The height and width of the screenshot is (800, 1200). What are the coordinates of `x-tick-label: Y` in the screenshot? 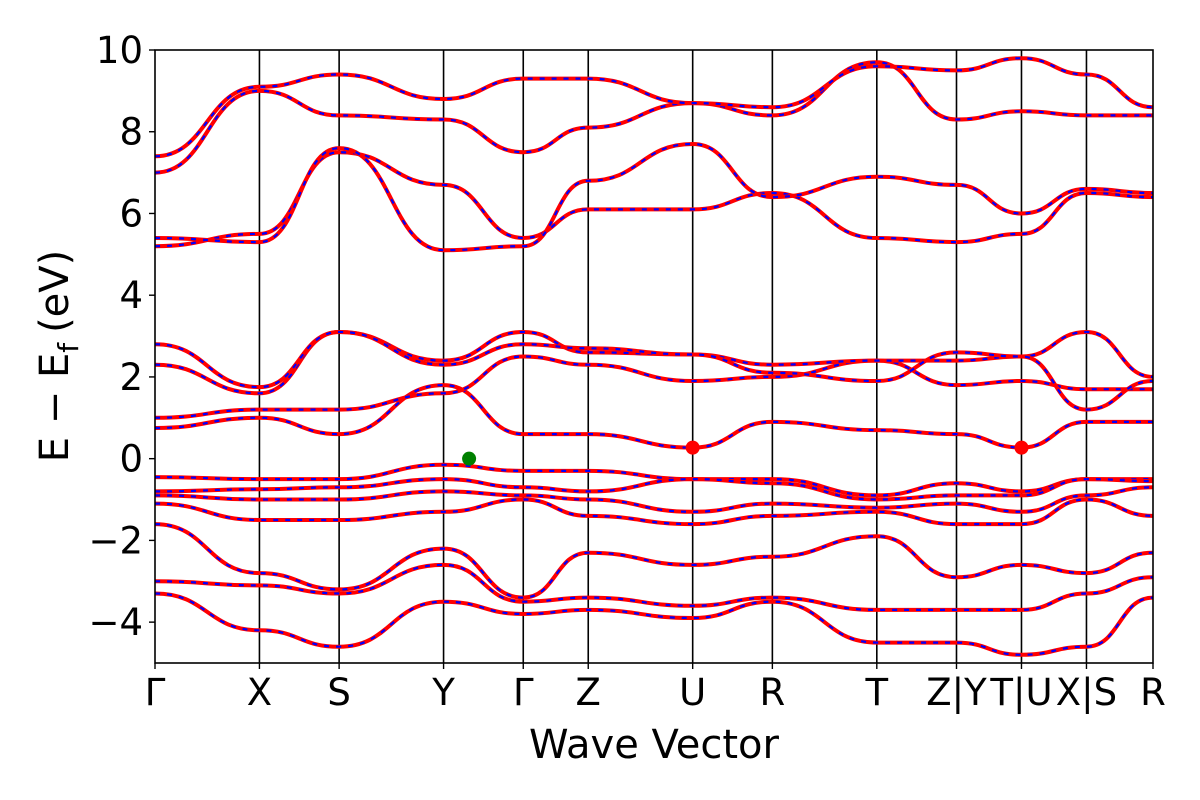 It's located at (443, 692).